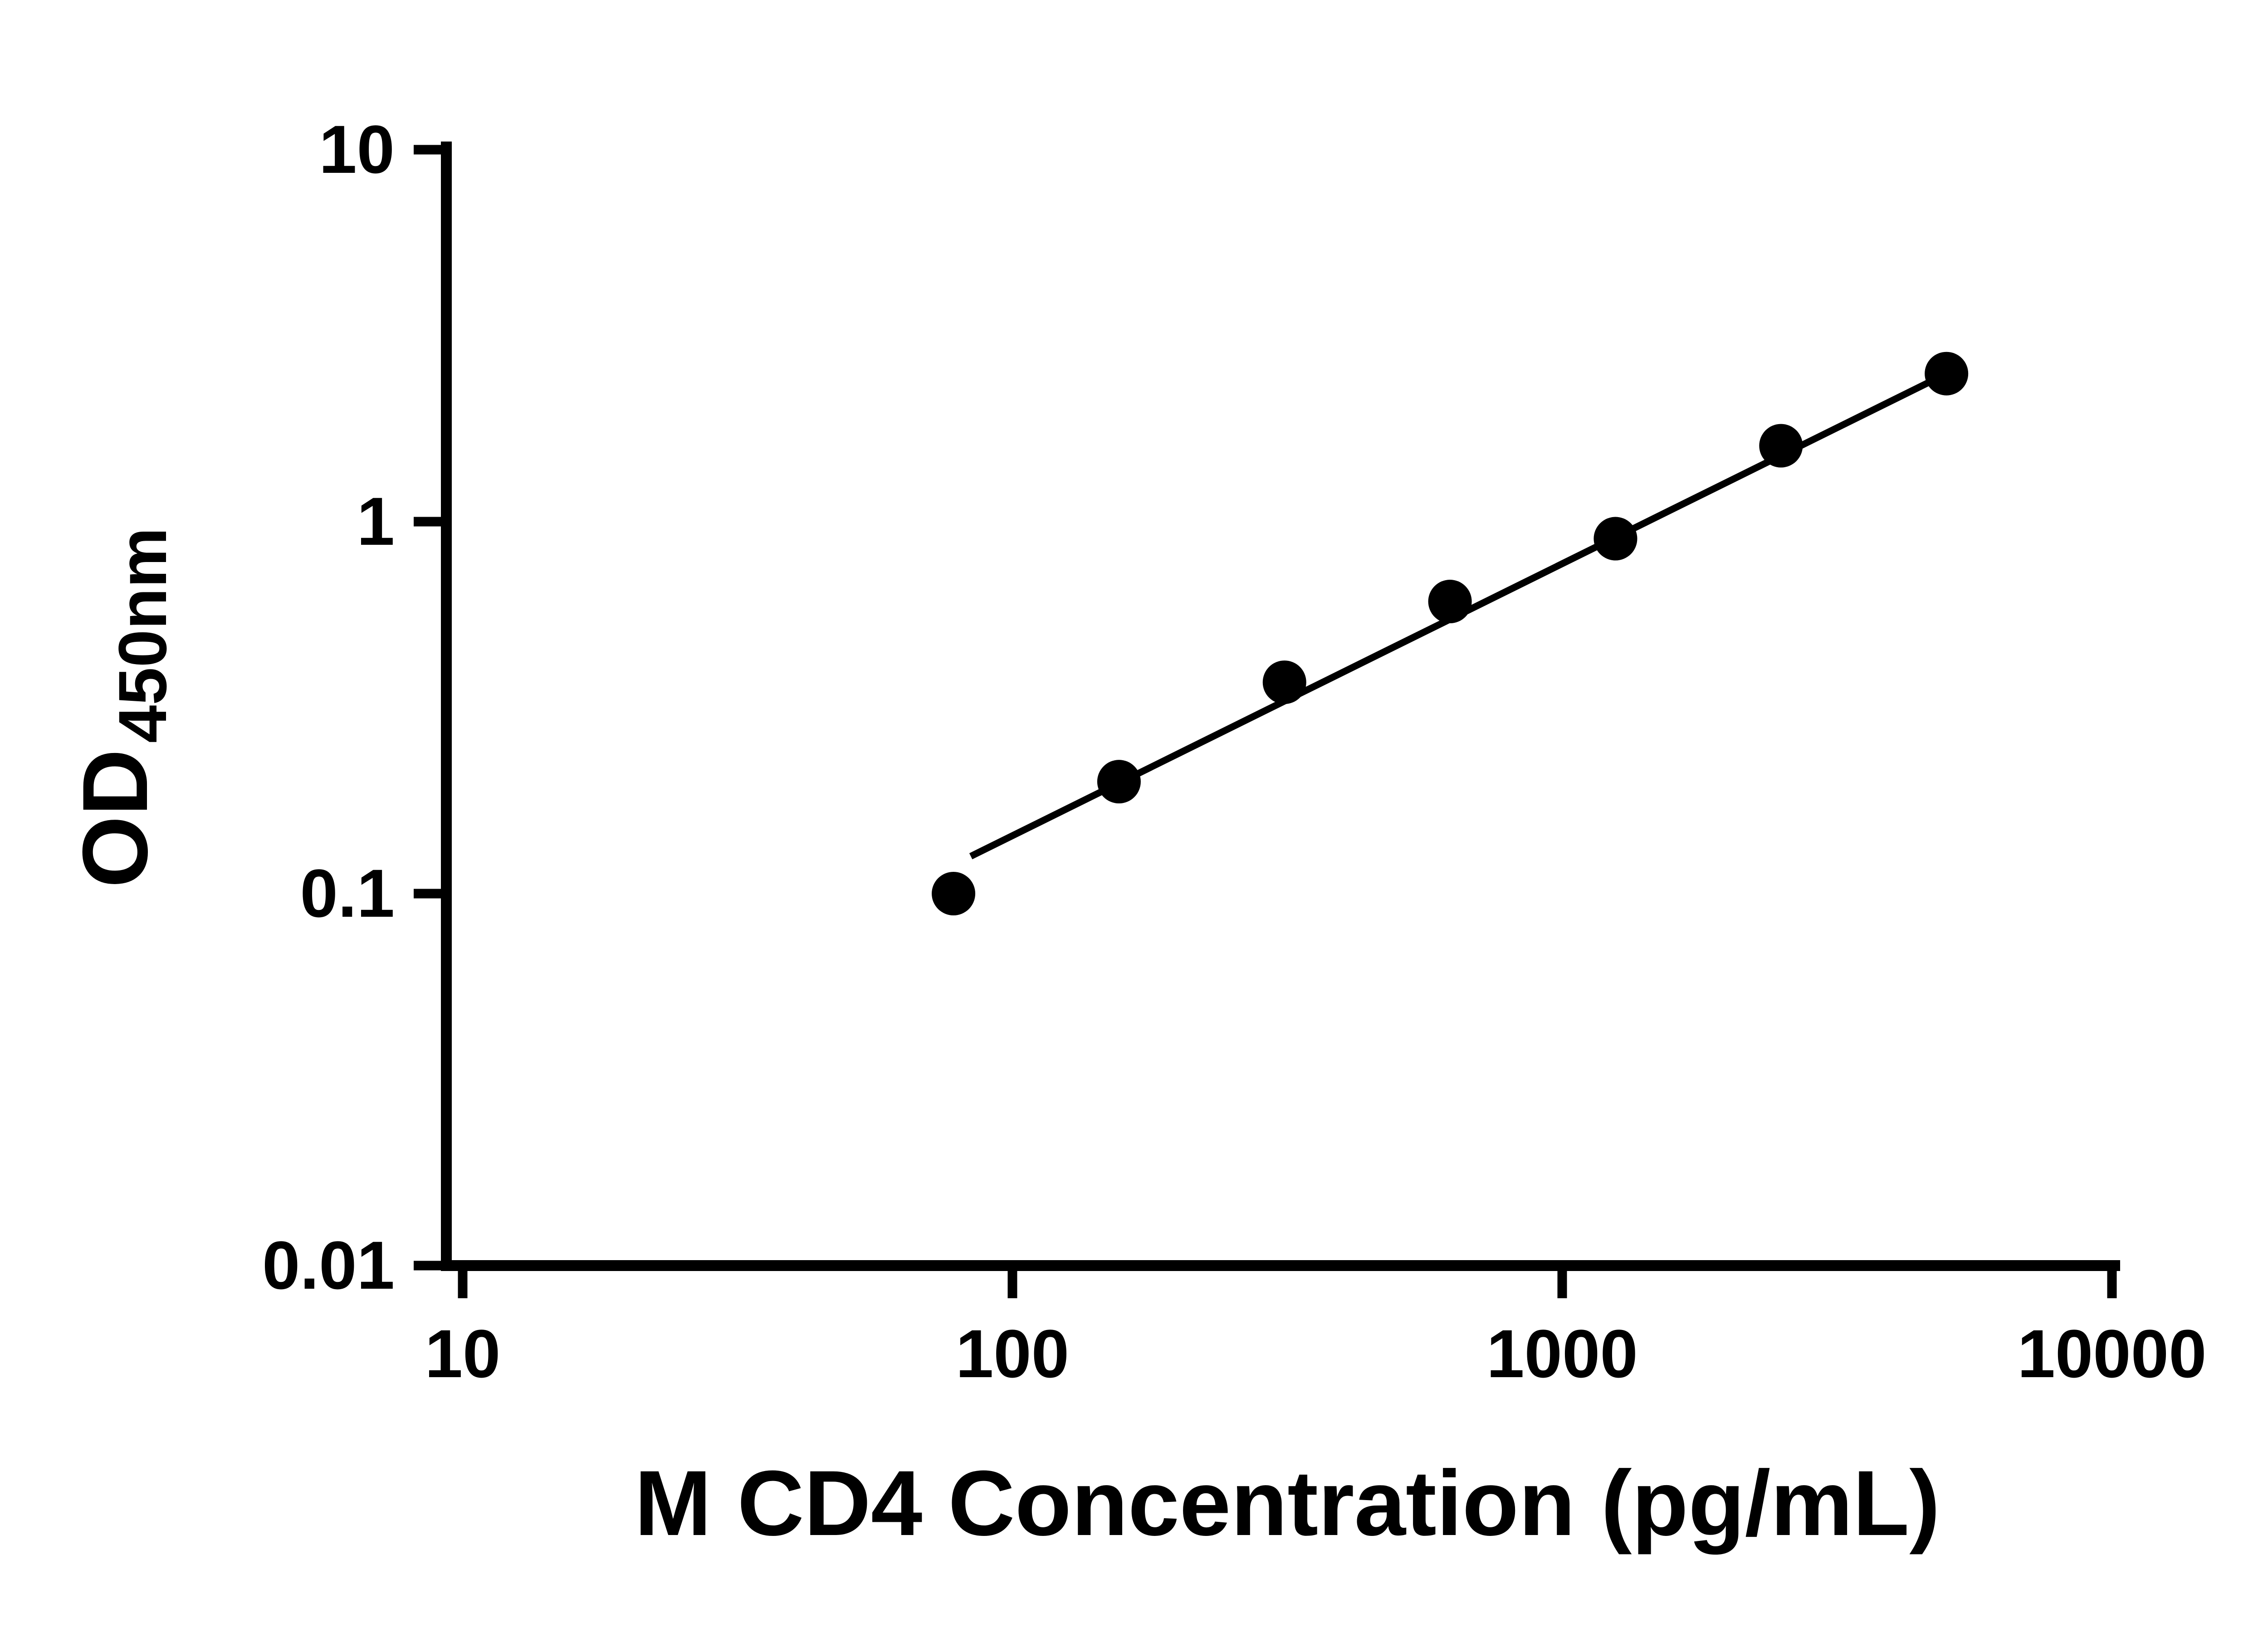  What do you see at coordinates (1562, 1353) in the screenshot?
I see `x-tick-label: 1000` at bounding box center [1562, 1353].